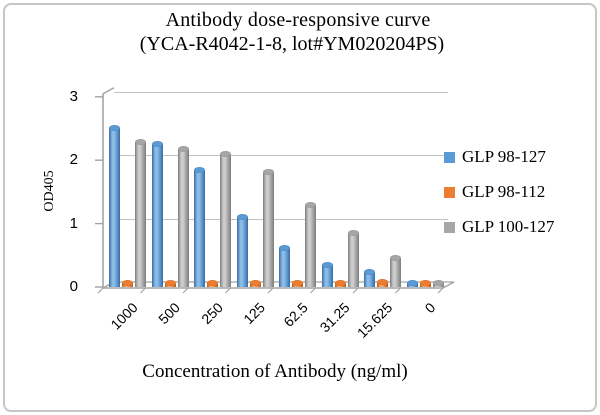 The height and width of the screenshot is (415, 600). I want to click on legend-item-1: GLP 98-127, so click(495, 157).